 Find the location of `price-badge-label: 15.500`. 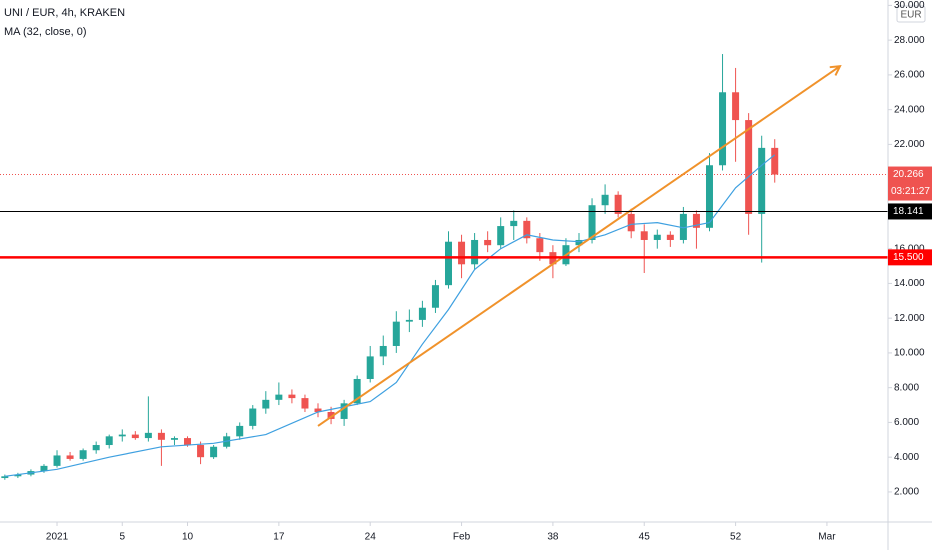

price-badge-label: 15.500 is located at coordinates (908, 257).